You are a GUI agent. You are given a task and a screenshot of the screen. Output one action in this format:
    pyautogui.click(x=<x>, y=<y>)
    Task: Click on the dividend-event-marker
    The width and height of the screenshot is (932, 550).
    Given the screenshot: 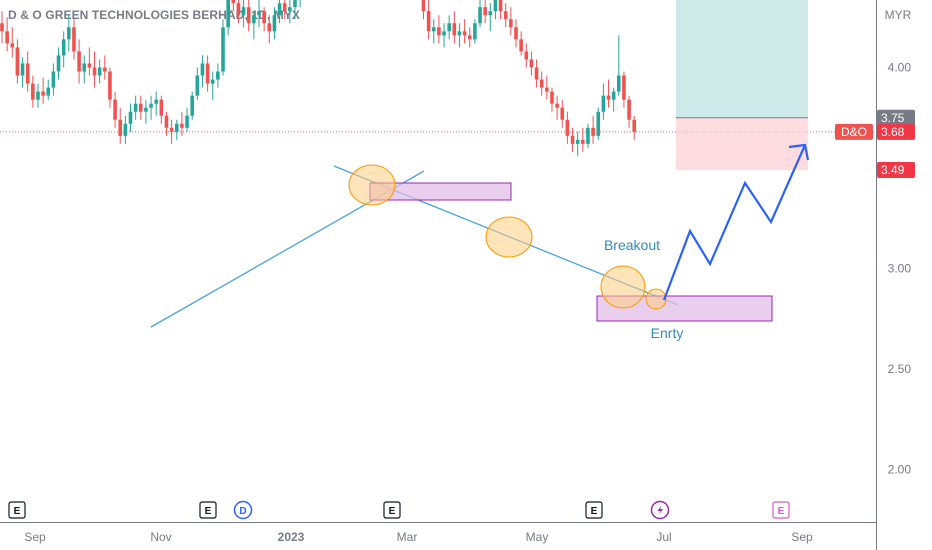 What is the action you would take?
    pyautogui.click(x=243, y=510)
    